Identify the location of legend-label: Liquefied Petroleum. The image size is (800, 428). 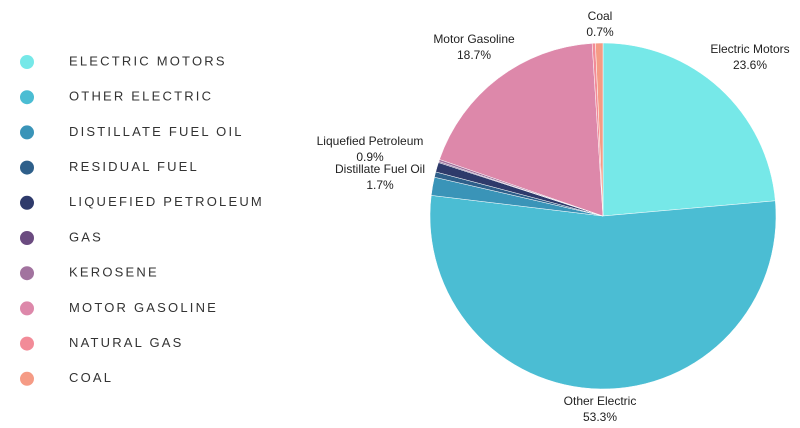
(166, 201).